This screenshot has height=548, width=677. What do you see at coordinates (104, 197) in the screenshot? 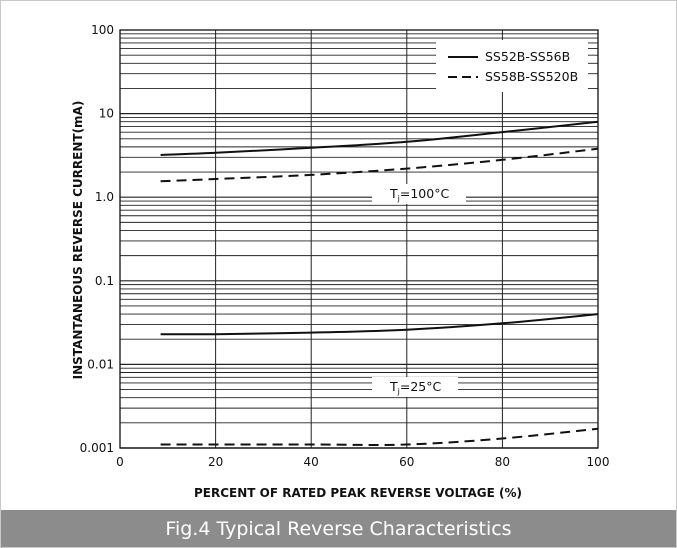
I see `y-tick-label: 1.0` at bounding box center [104, 197].